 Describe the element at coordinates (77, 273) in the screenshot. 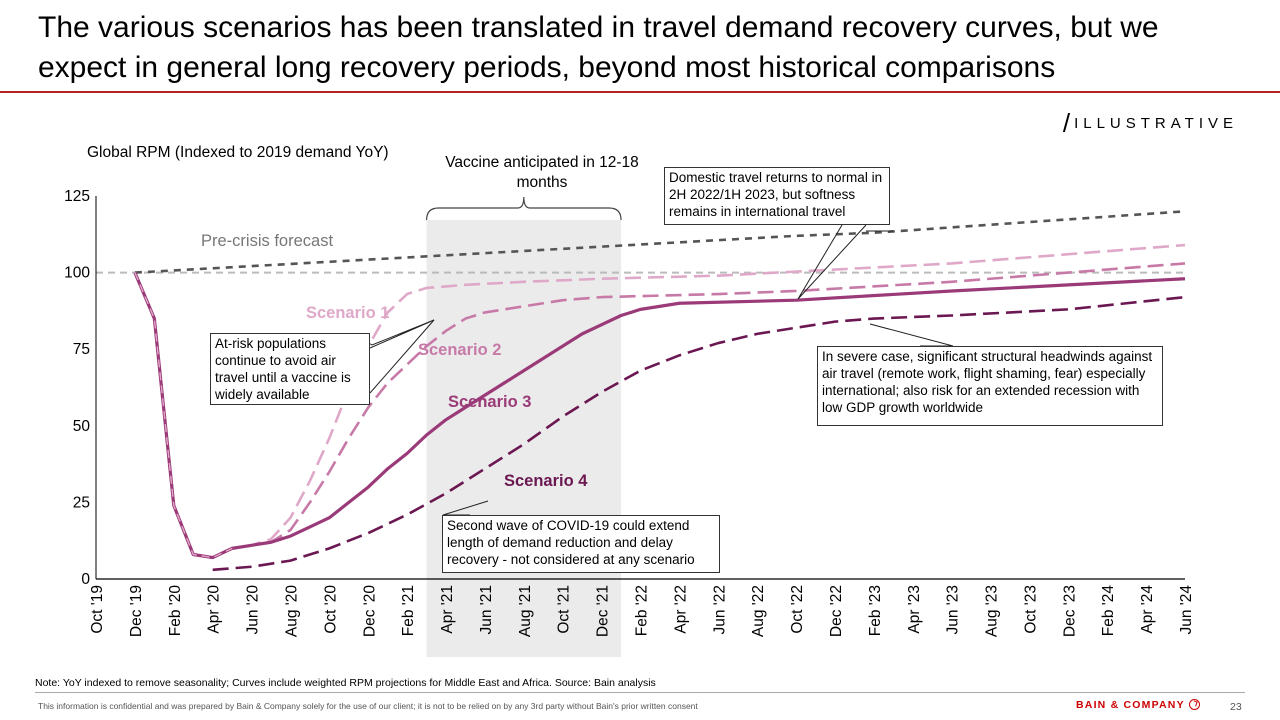

I see `y-tick-label: 100` at that location.